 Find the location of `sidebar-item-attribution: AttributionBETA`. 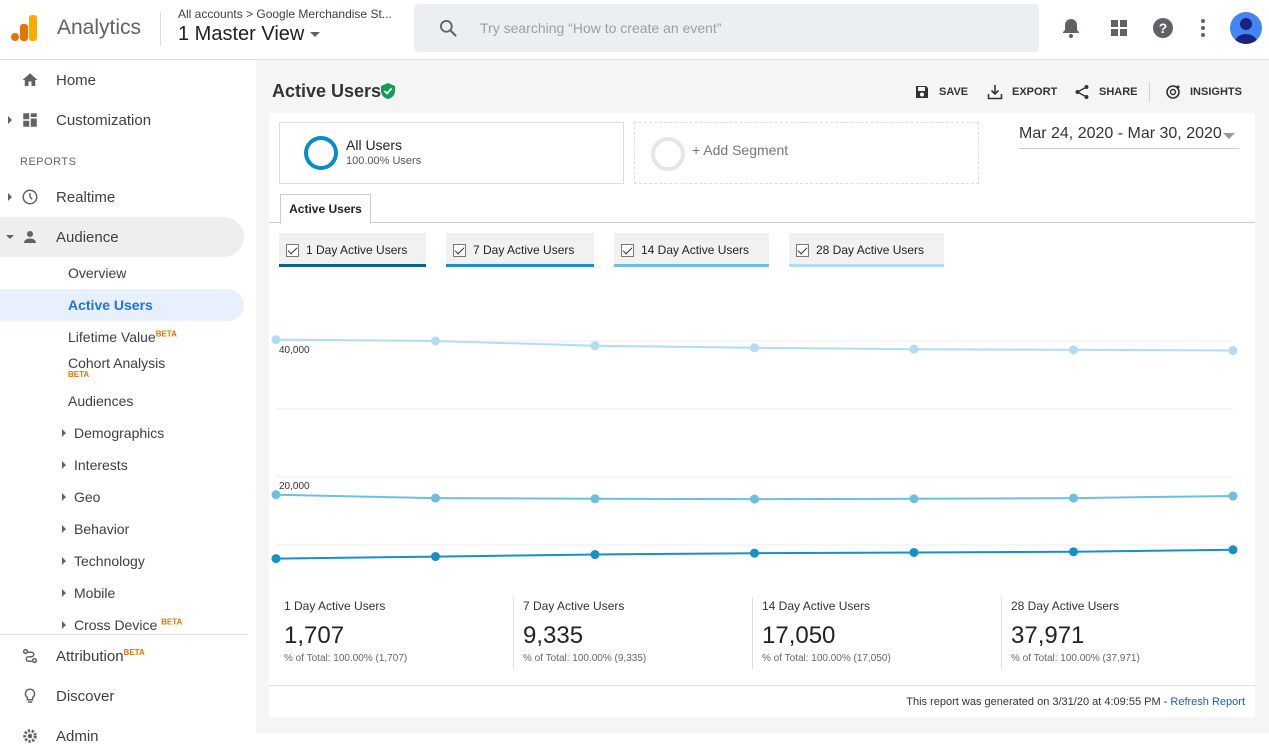

sidebar-item-attribution: AttributionBETA is located at coordinates (122, 656).